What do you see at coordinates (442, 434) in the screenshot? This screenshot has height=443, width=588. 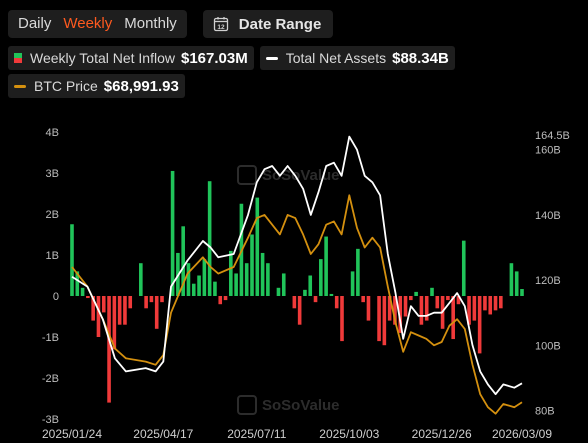 I see `x-axis-tick-label: 2025/12/26` at bounding box center [442, 434].